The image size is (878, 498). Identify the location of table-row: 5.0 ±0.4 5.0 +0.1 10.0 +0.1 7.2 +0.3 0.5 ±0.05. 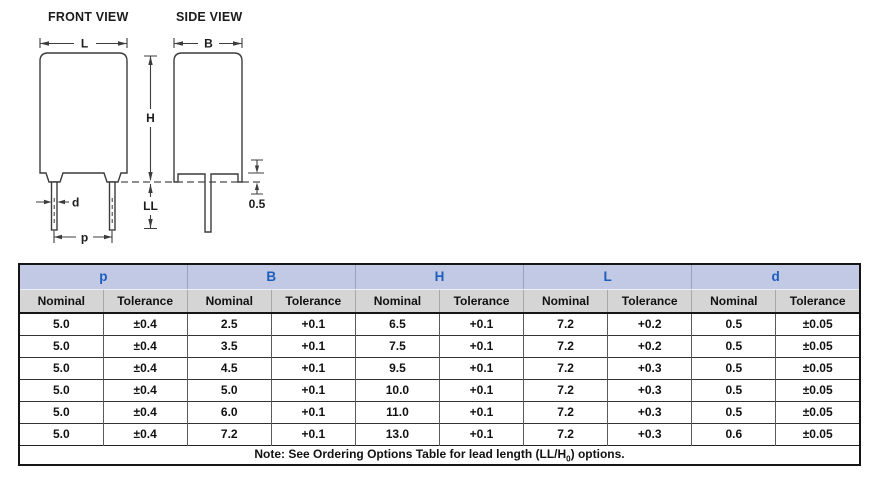
(439, 389).